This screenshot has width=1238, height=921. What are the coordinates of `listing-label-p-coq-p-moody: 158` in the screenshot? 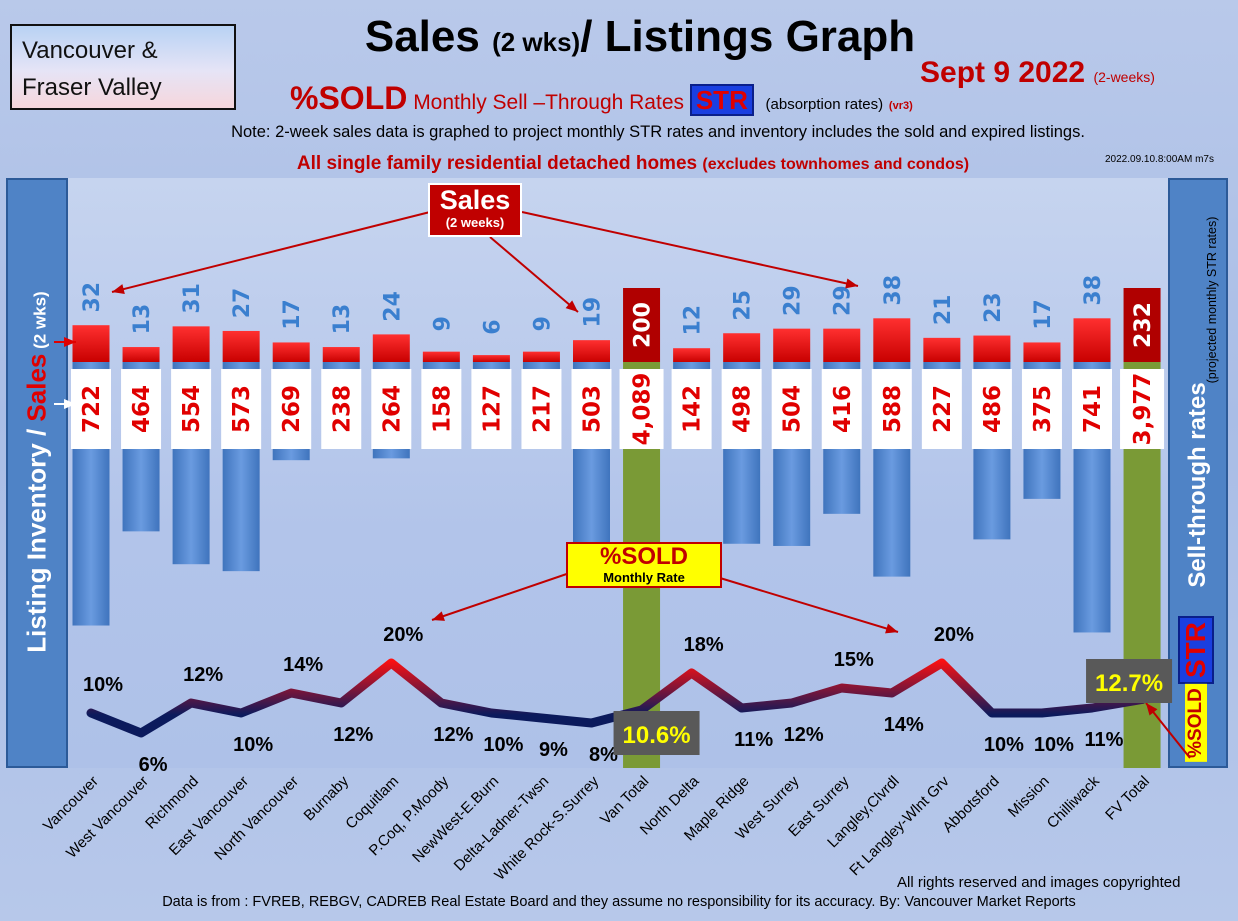 It's located at (442, 409).